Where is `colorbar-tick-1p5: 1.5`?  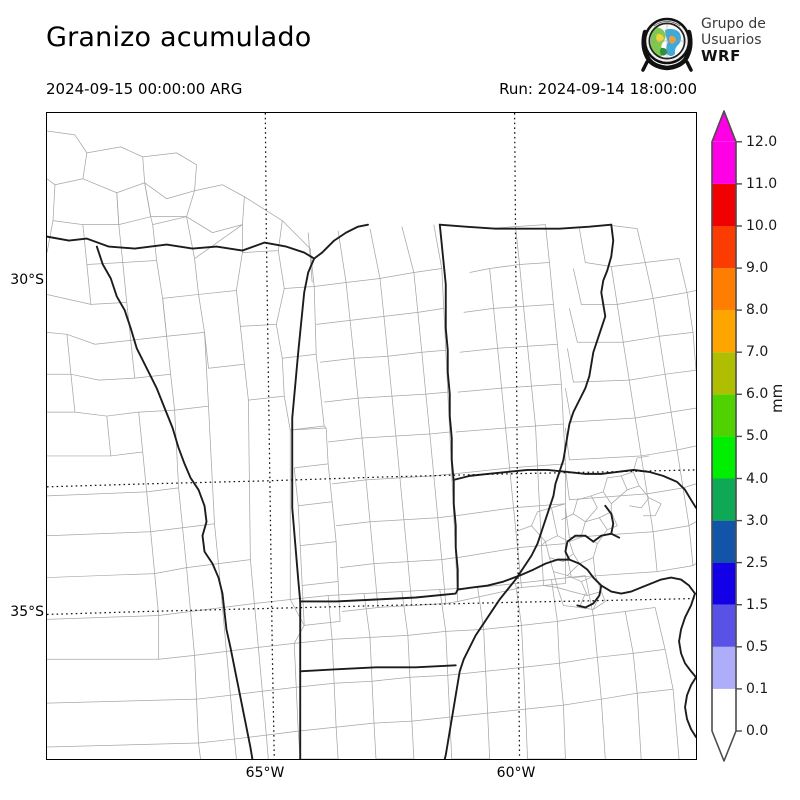
colorbar-tick-1p5: 1.5 is located at coordinates (757, 604).